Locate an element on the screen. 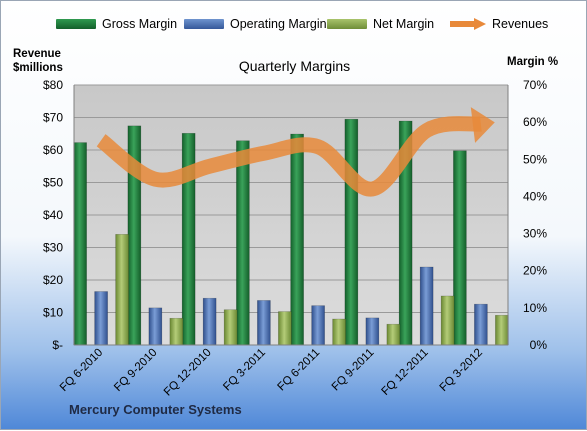 This screenshot has width=587, height=431. legend-gross-margin: Gross Margin is located at coordinates (116, 24).